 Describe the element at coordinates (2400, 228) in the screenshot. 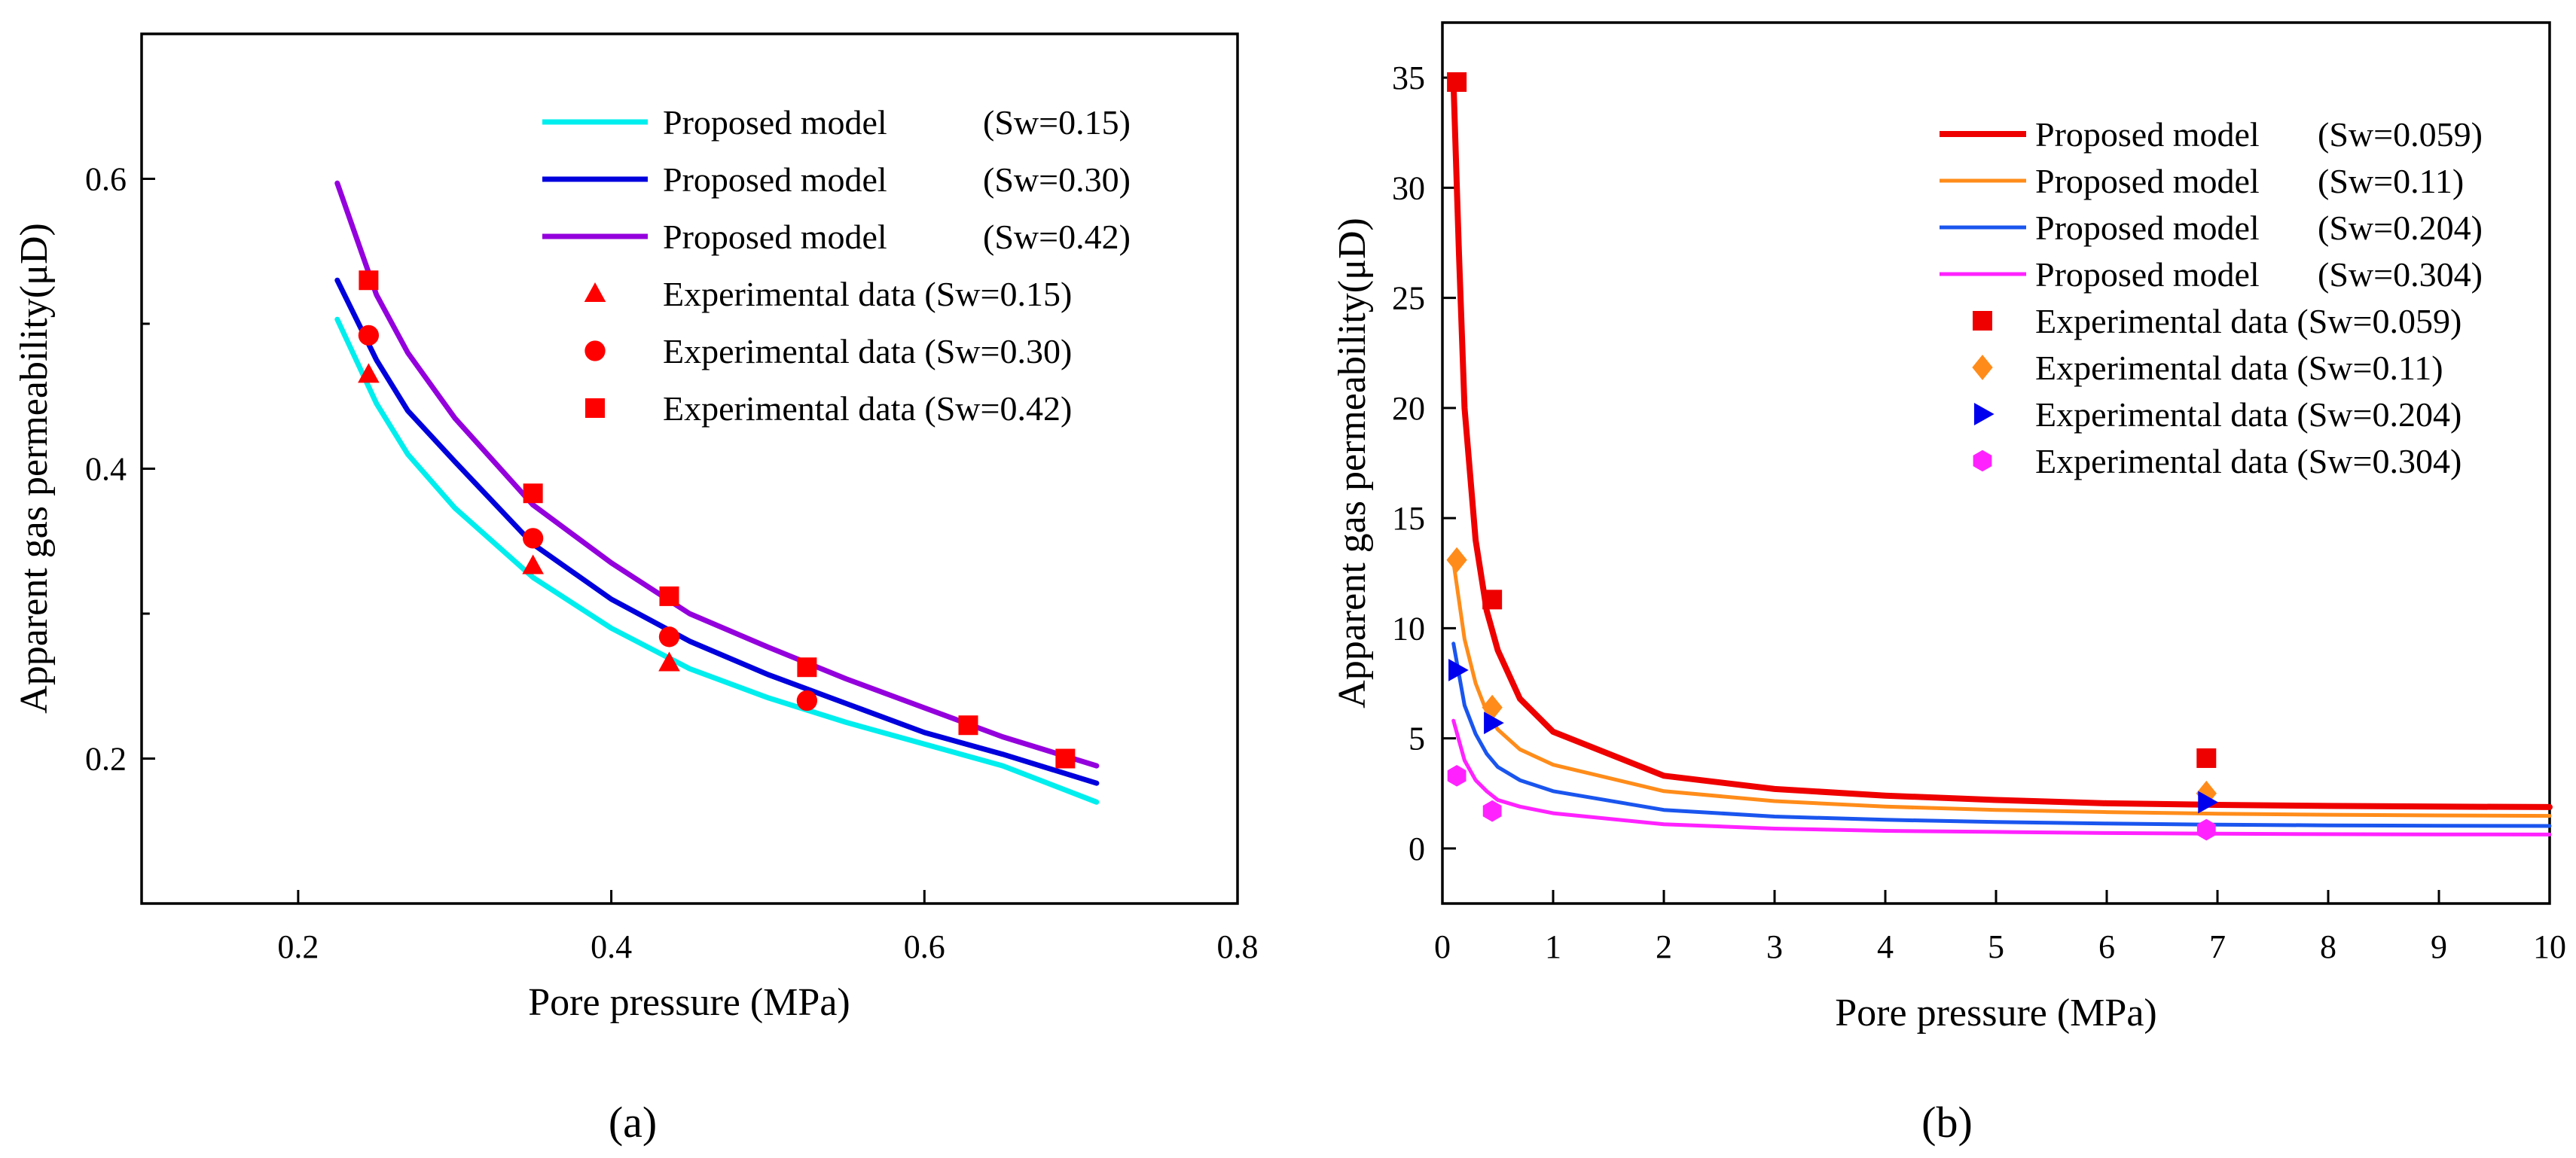

I see `legend-label-sw: (Sw=0.204)` at that location.